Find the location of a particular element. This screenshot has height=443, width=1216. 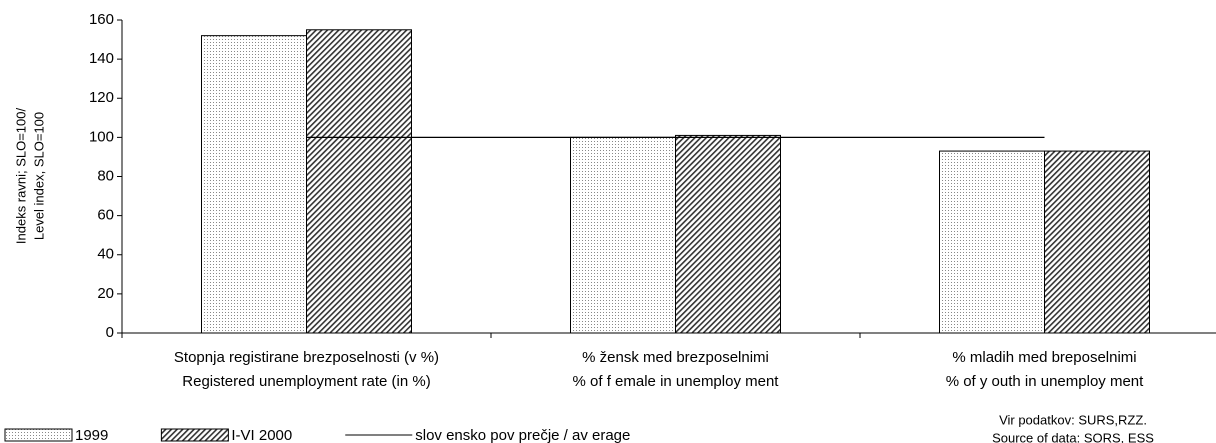

y-axis-label: Level index, SLO=100 is located at coordinates (38, 176).